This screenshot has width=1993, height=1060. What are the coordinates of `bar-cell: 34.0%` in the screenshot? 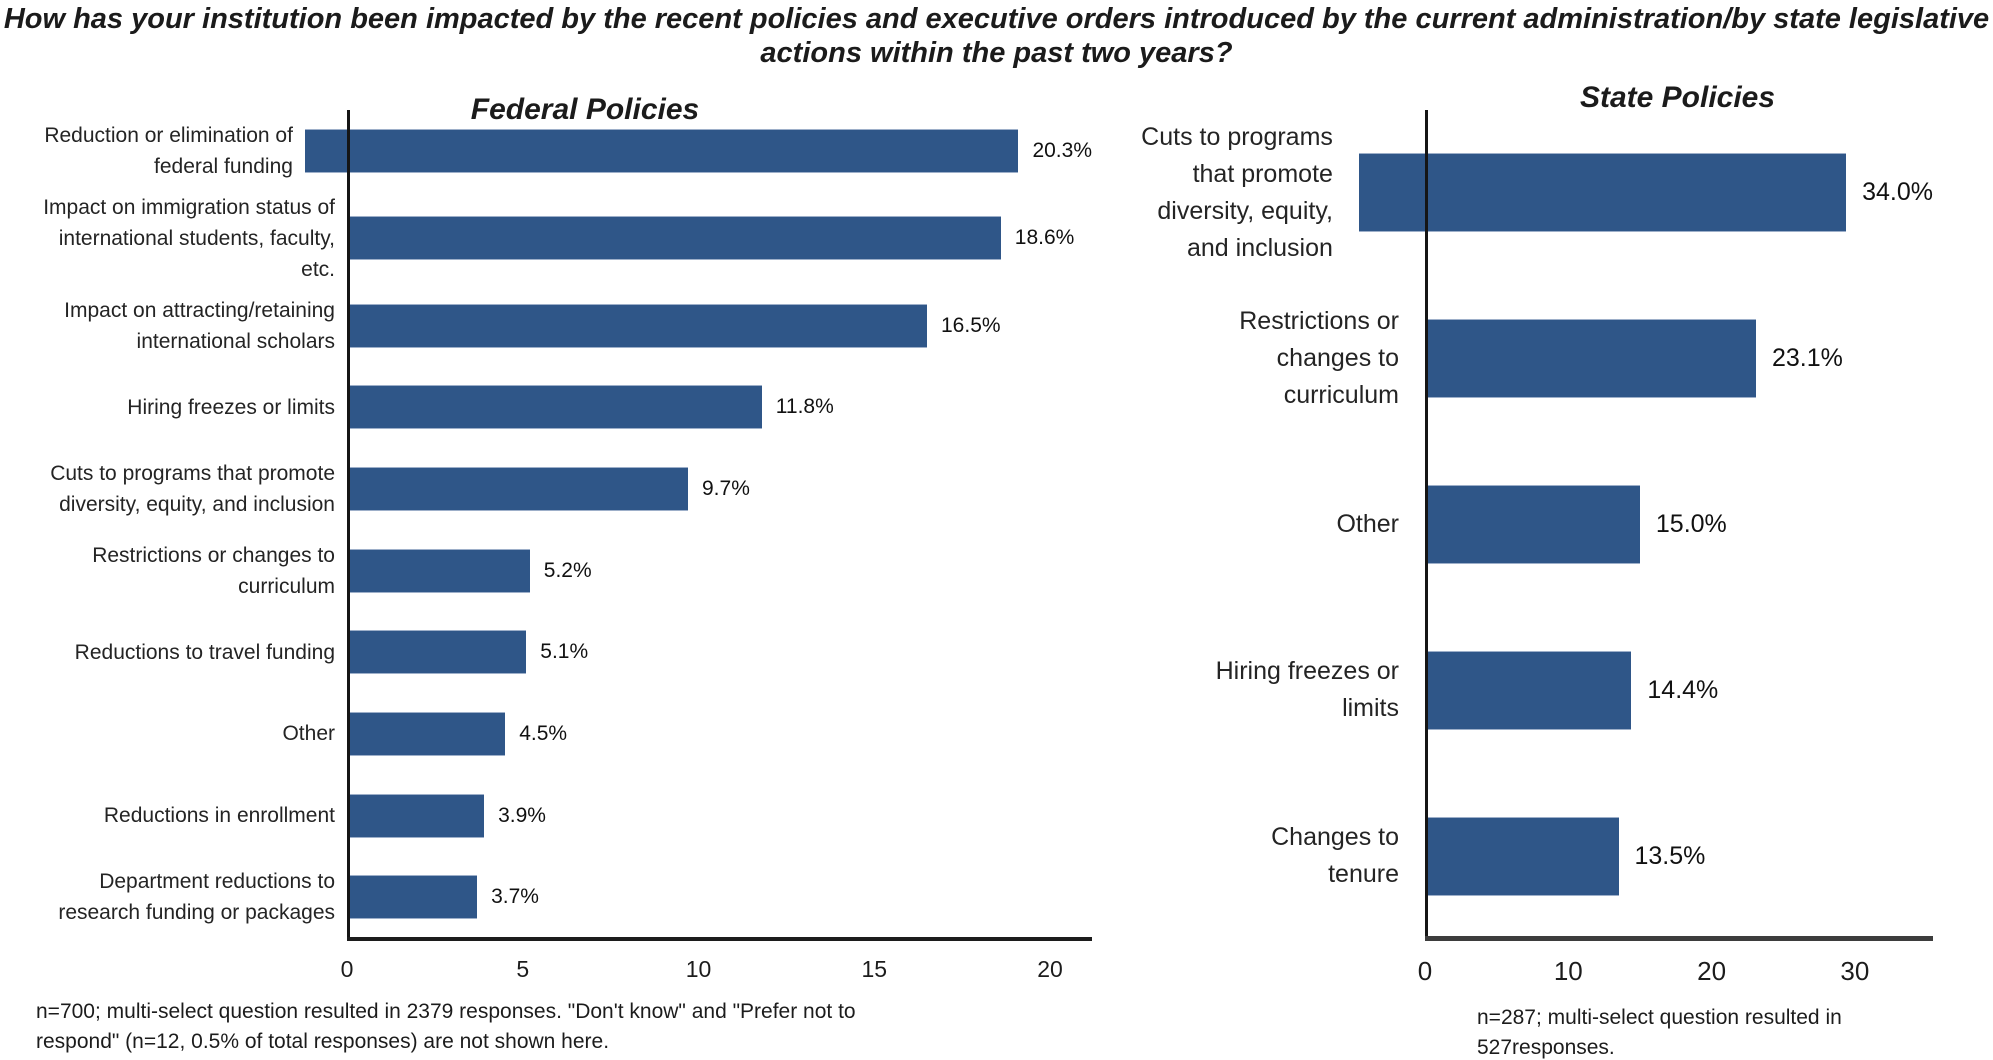 It's located at (1645, 193).